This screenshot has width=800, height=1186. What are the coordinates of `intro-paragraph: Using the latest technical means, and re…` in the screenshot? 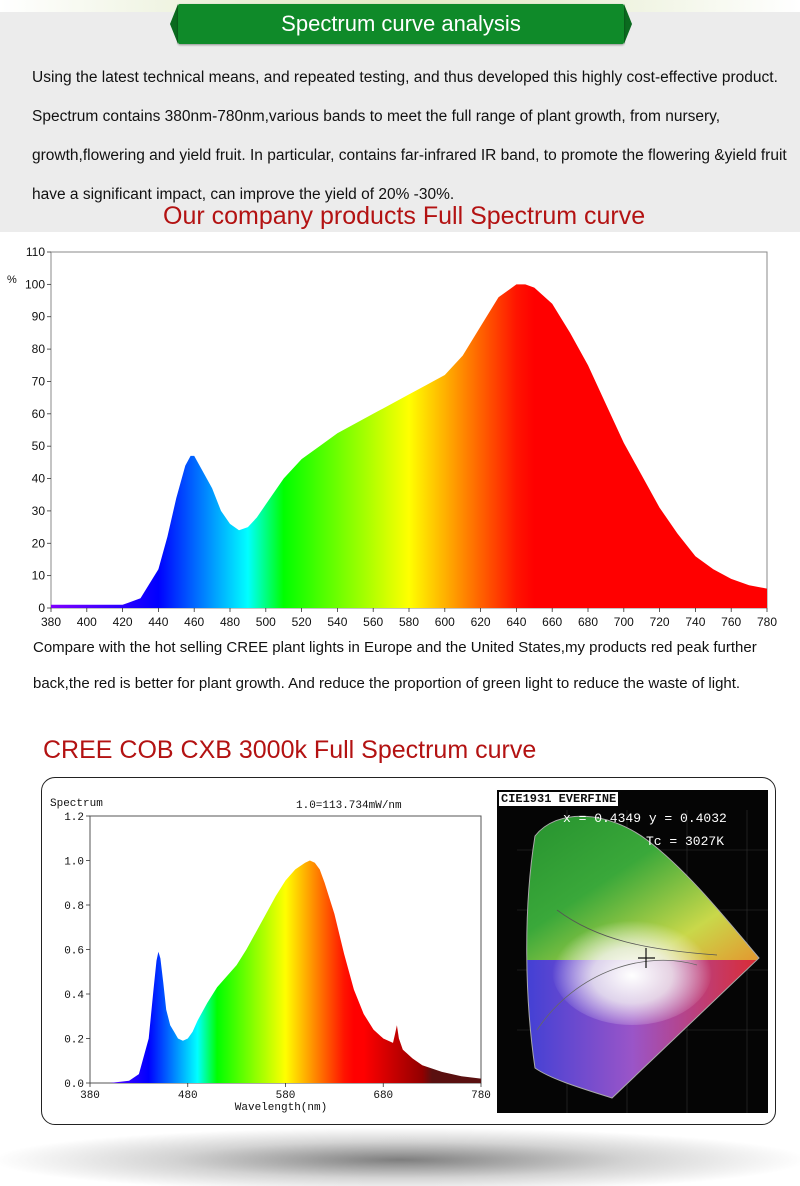 It's located at (409, 136).